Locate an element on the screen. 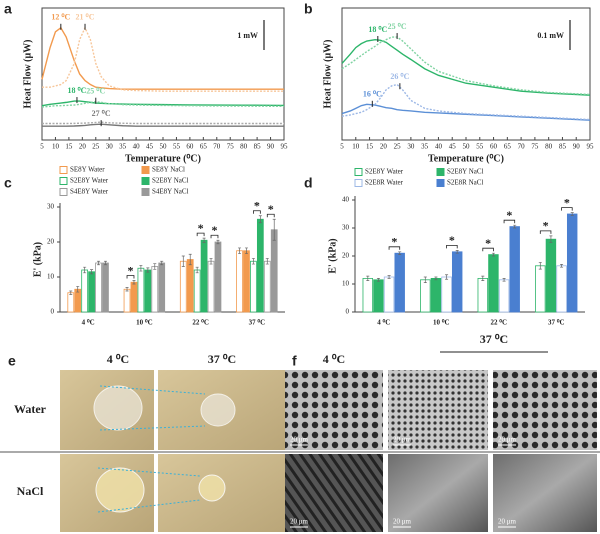  legend-label: S2E8Y Water is located at coordinates (384, 172).